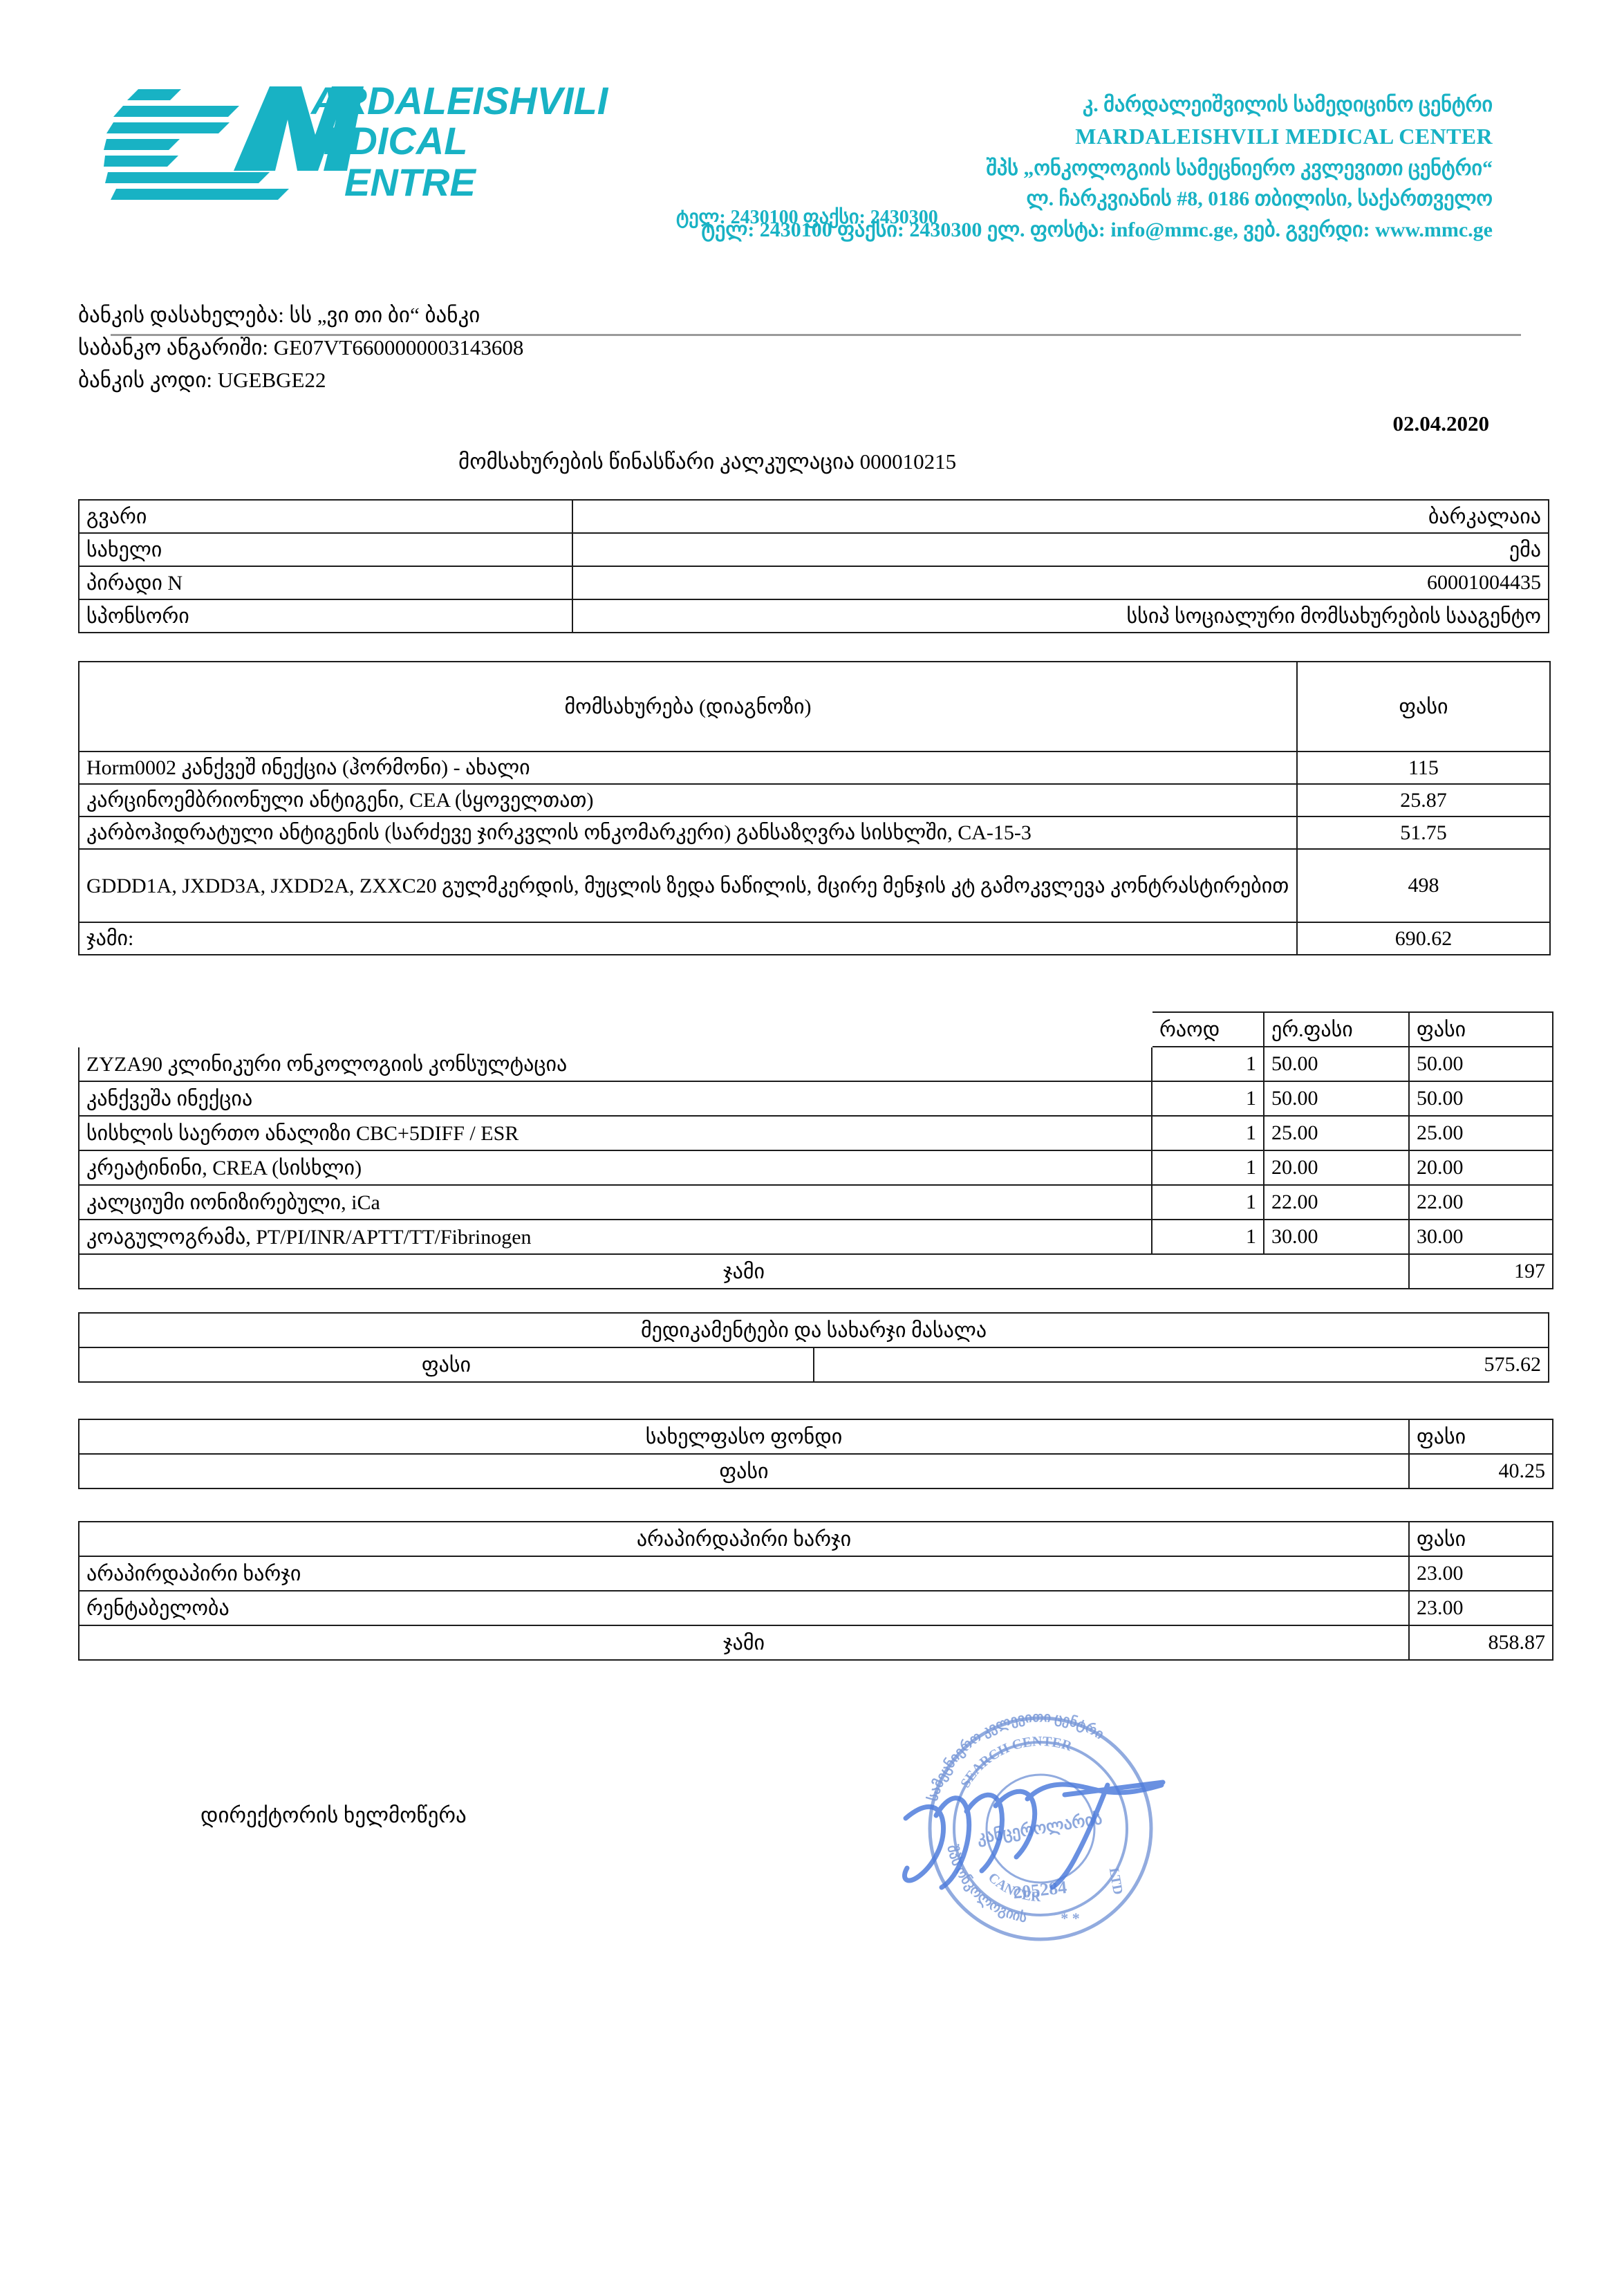  I want to click on medicines-row-label: ფასი, so click(446, 1364).